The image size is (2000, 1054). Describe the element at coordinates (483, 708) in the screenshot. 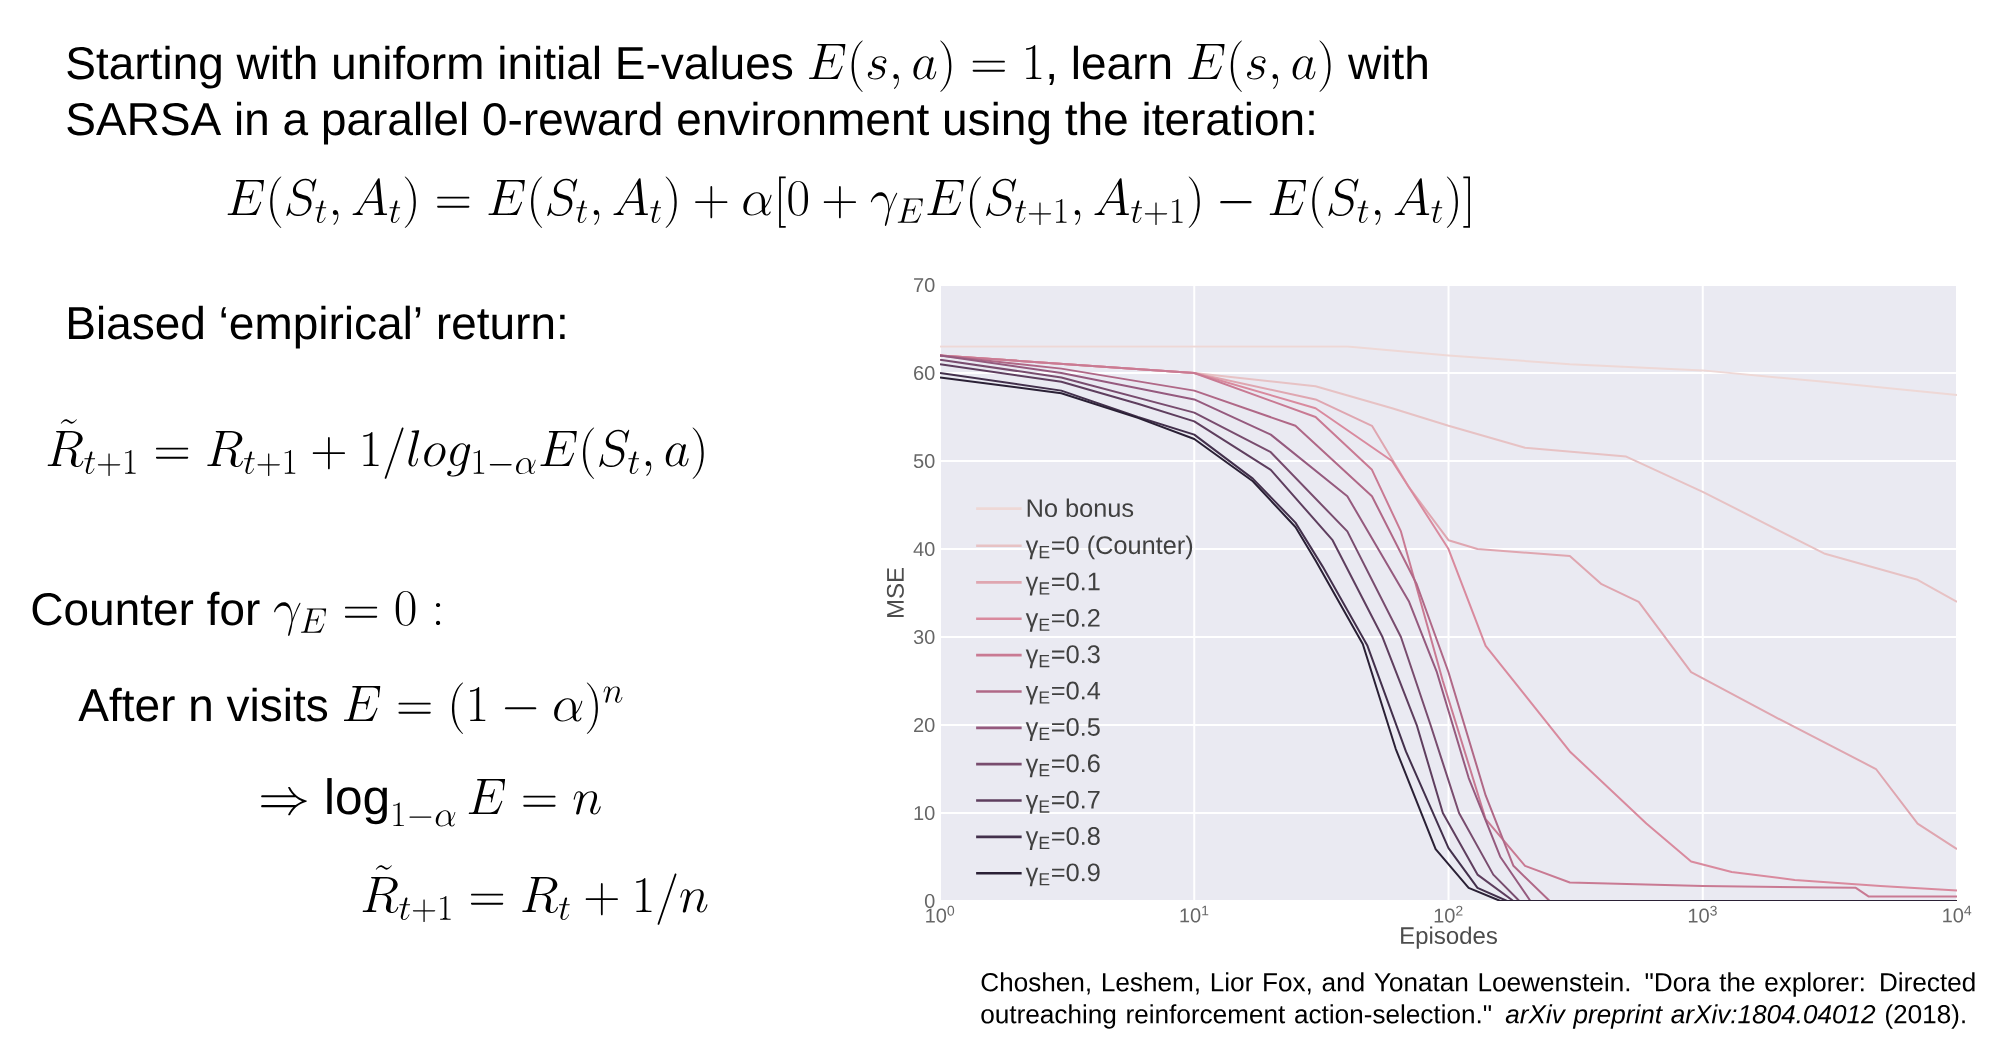

I see `text: $E=(1-\alpha)^n$` at that location.